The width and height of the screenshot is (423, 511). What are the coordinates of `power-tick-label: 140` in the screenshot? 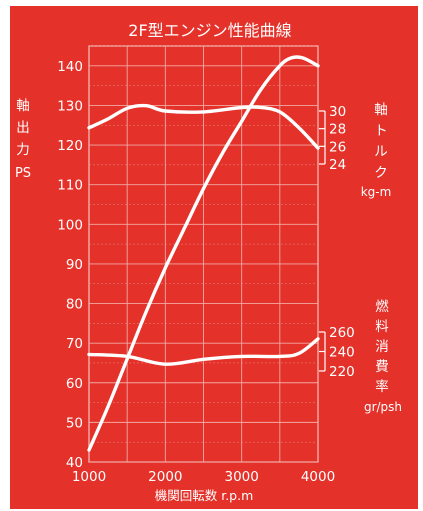 It's located at (70, 67).